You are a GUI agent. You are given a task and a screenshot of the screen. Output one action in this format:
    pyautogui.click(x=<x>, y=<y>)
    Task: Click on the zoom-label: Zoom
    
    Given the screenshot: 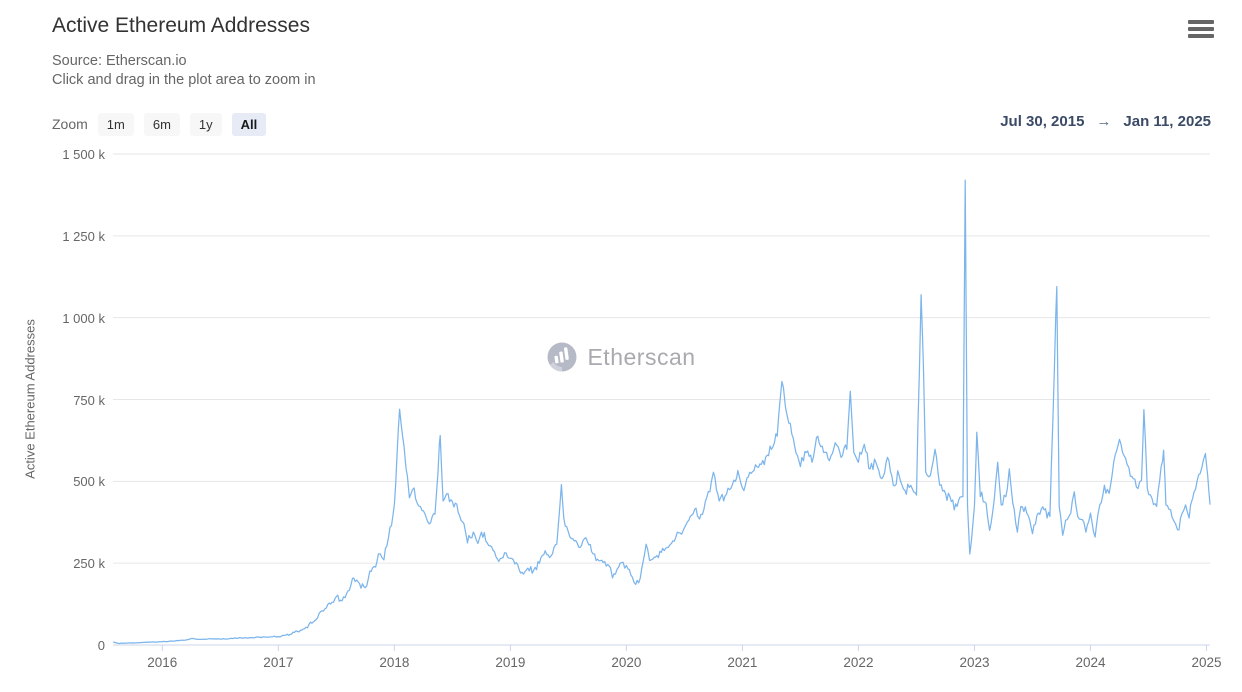 What is the action you would take?
    pyautogui.click(x=70, y=124)
    